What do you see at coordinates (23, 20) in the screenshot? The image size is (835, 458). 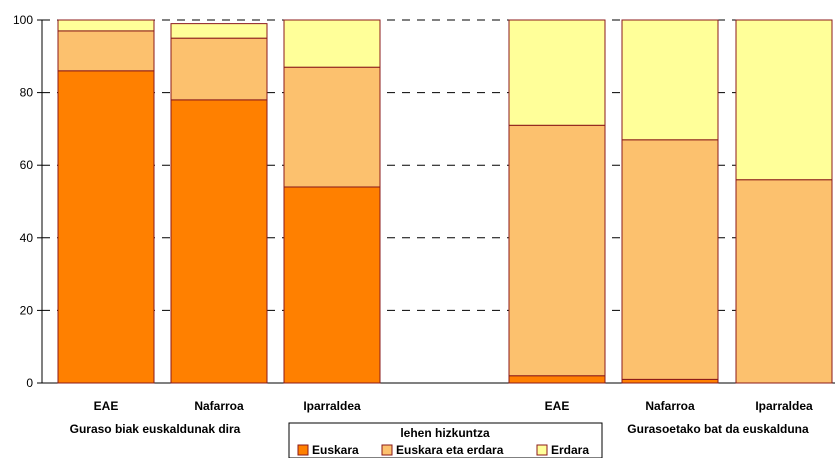 I see `y-tick-label-100: 100` at bounding box center [23, 20].